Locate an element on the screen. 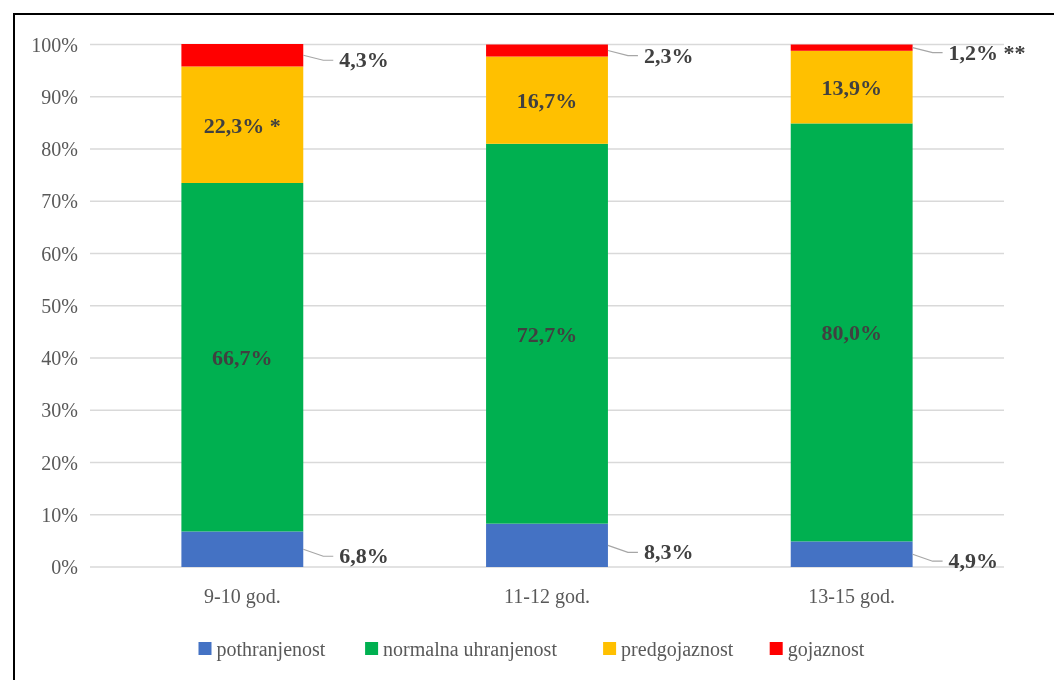  data-label: 4,3% is located at coordinates (364, 60).